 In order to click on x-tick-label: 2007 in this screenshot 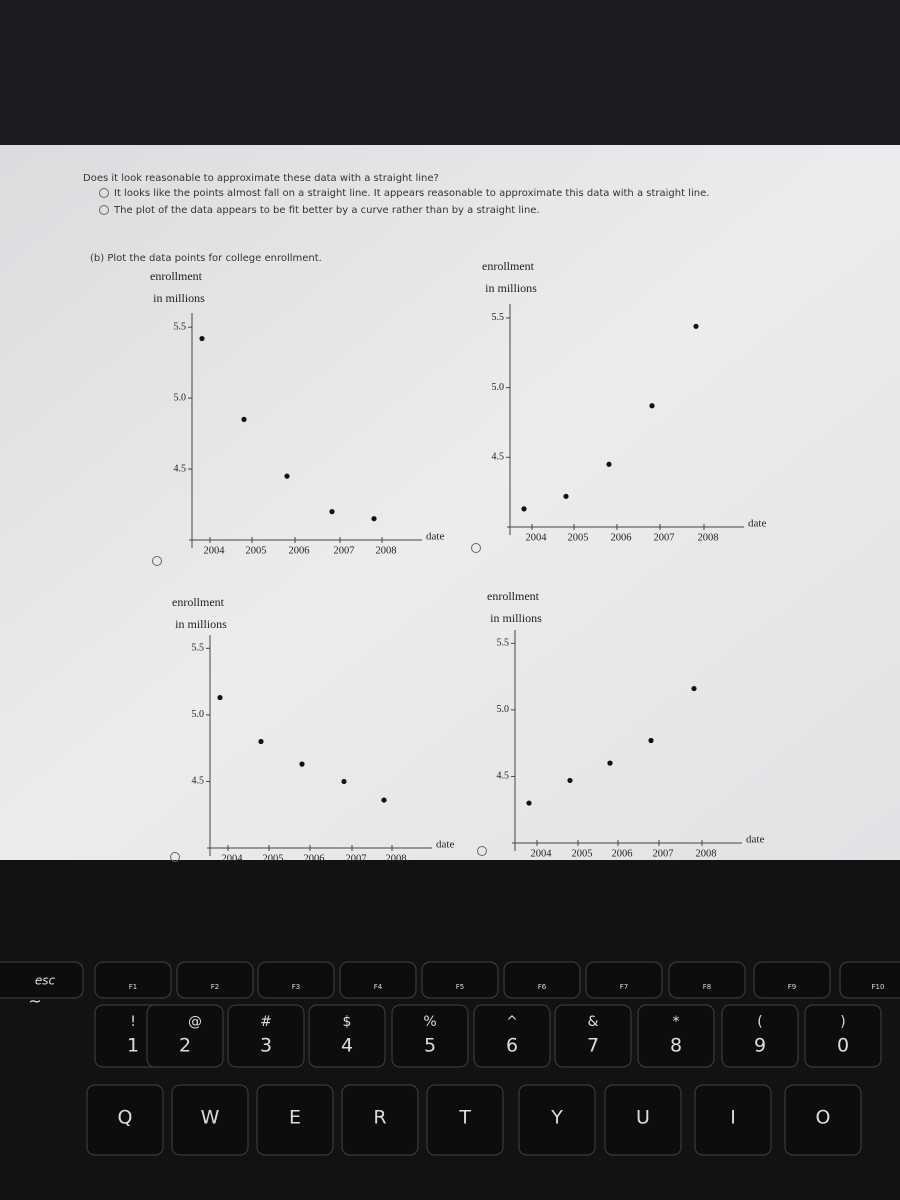, I will do `click(356, 858)`.